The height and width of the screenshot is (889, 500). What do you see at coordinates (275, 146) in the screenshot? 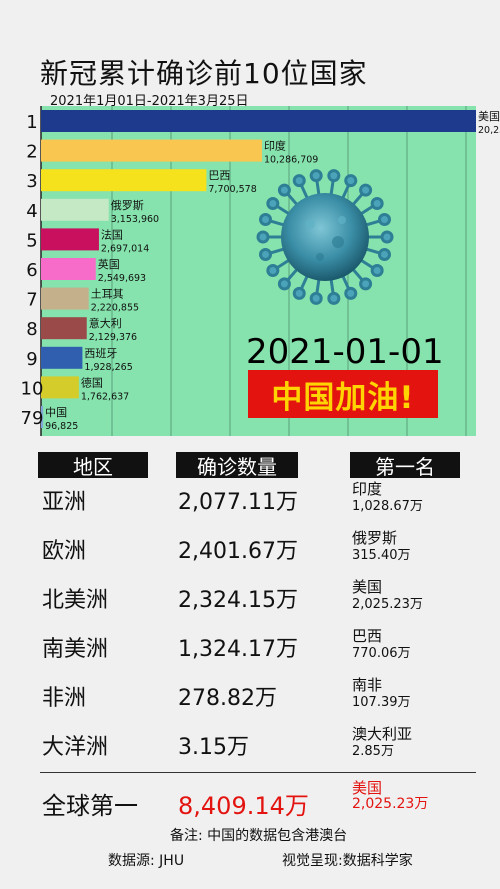
I see `country-label: 印度` at bounding box center [275, 146].